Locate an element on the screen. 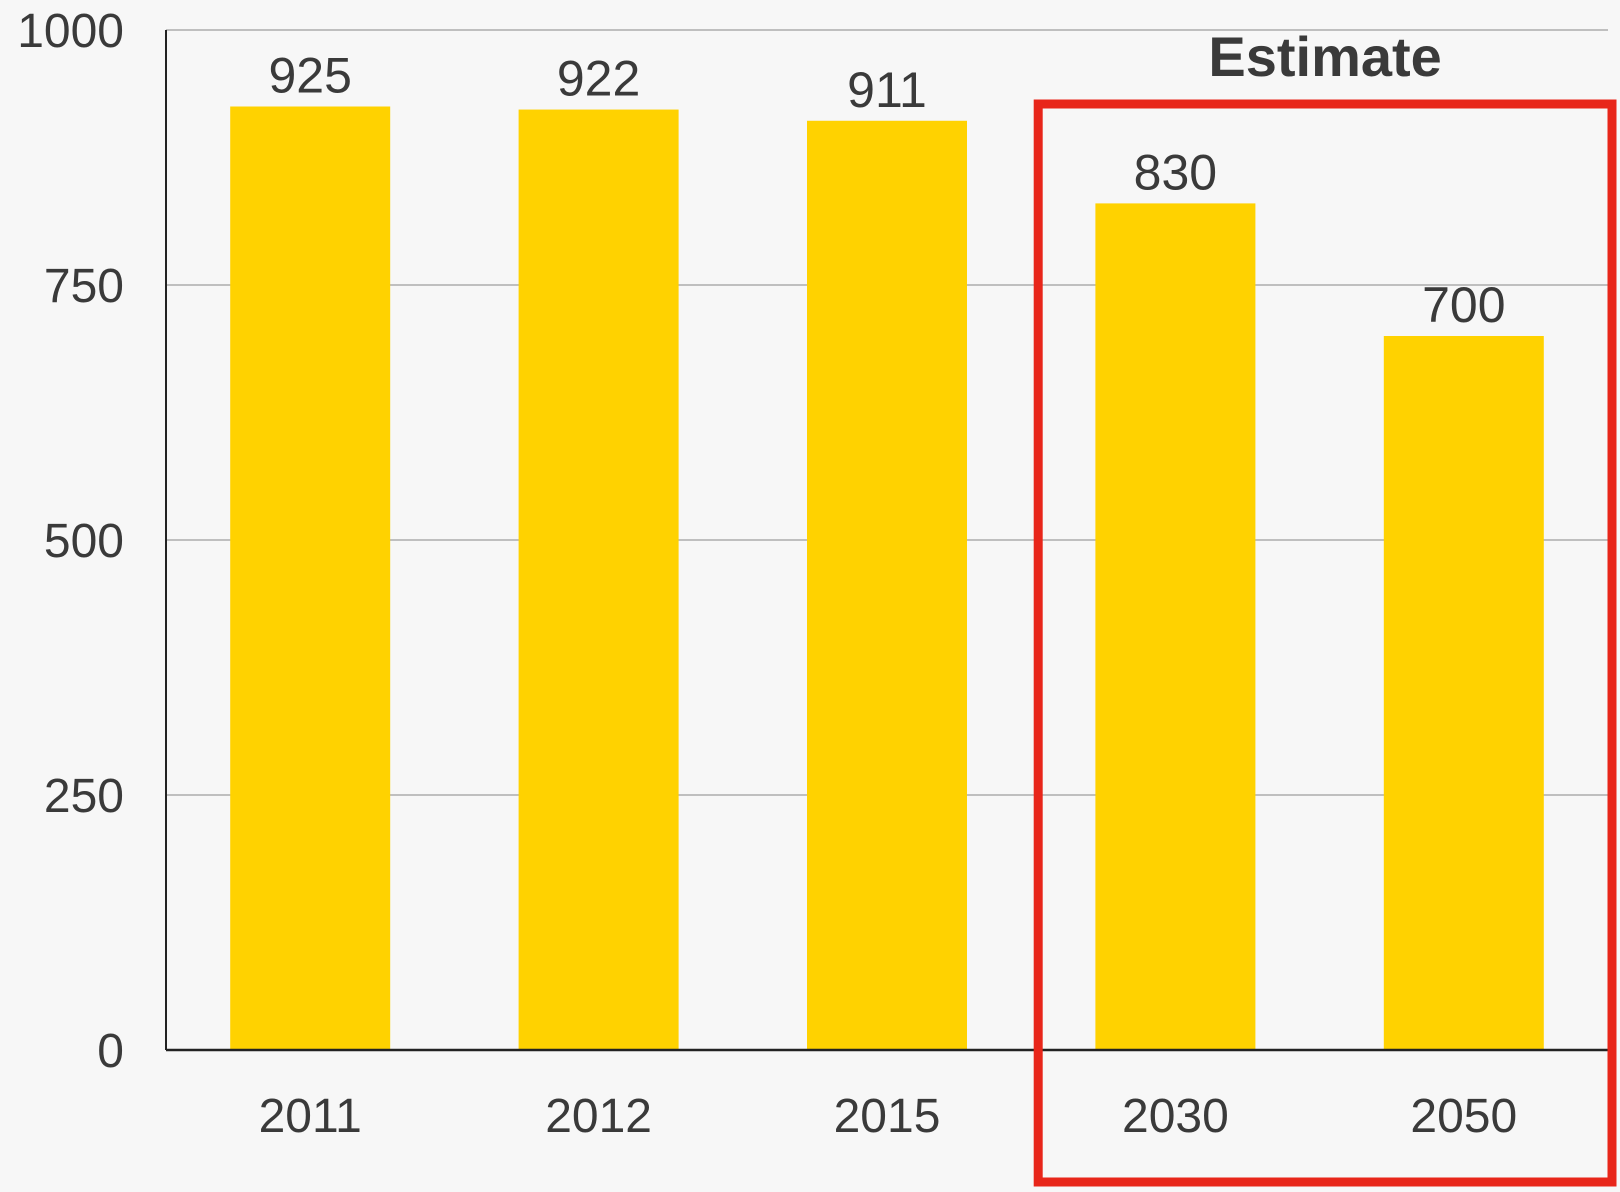 The image size is (1620, 1192). bar-2012 is located at coordinates (598, 579).